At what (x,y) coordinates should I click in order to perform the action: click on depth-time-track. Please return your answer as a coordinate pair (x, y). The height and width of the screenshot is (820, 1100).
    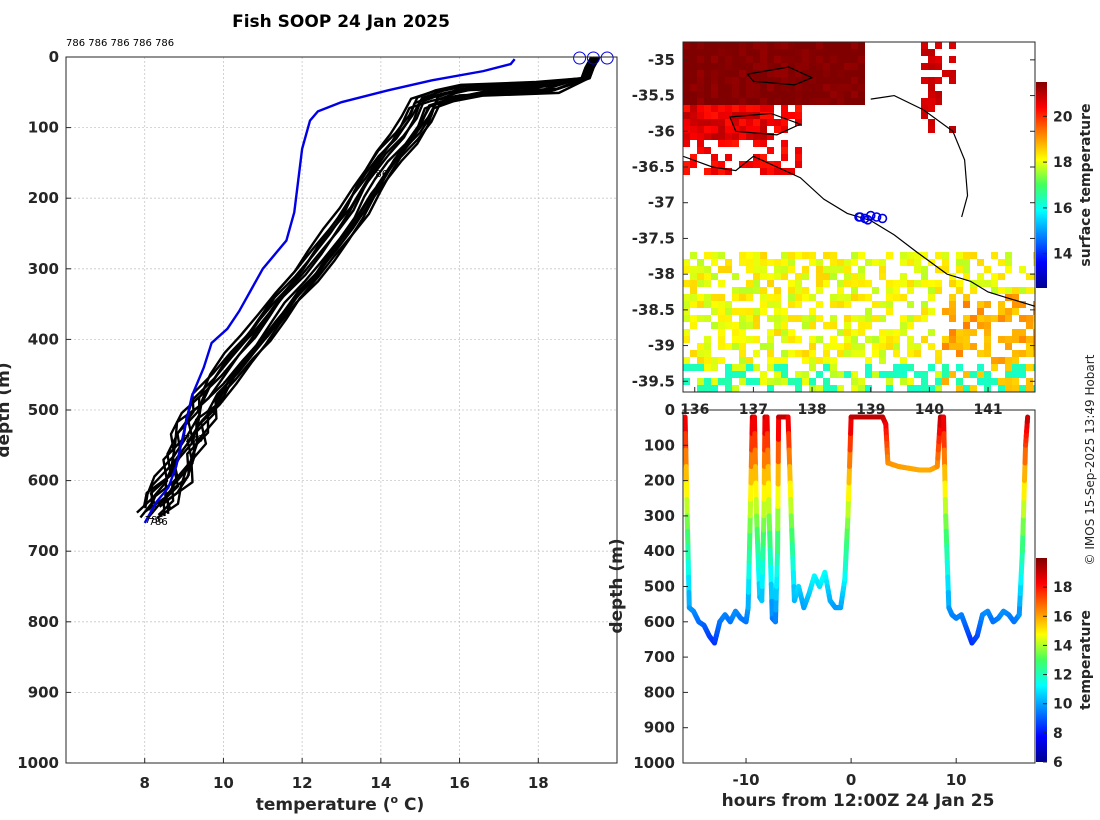
    Looking at the image, I should click on (856, 530).